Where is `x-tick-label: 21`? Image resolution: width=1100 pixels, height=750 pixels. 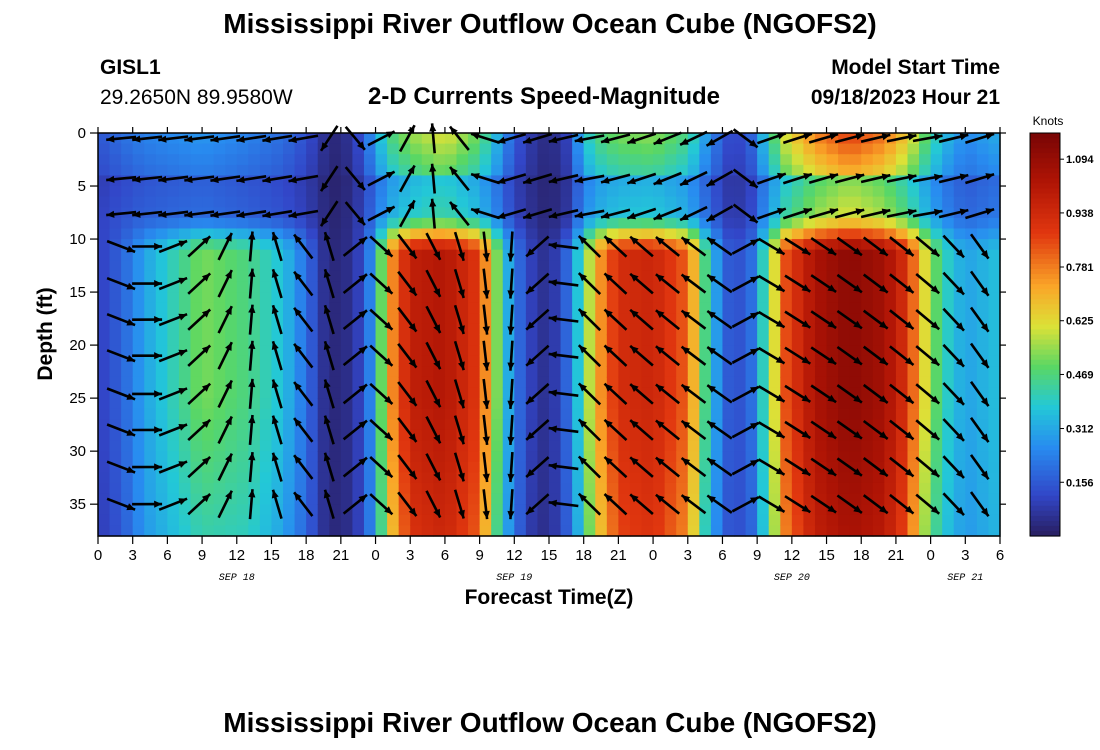
x-tick-label: 21 is located at coordinates (896, 555).